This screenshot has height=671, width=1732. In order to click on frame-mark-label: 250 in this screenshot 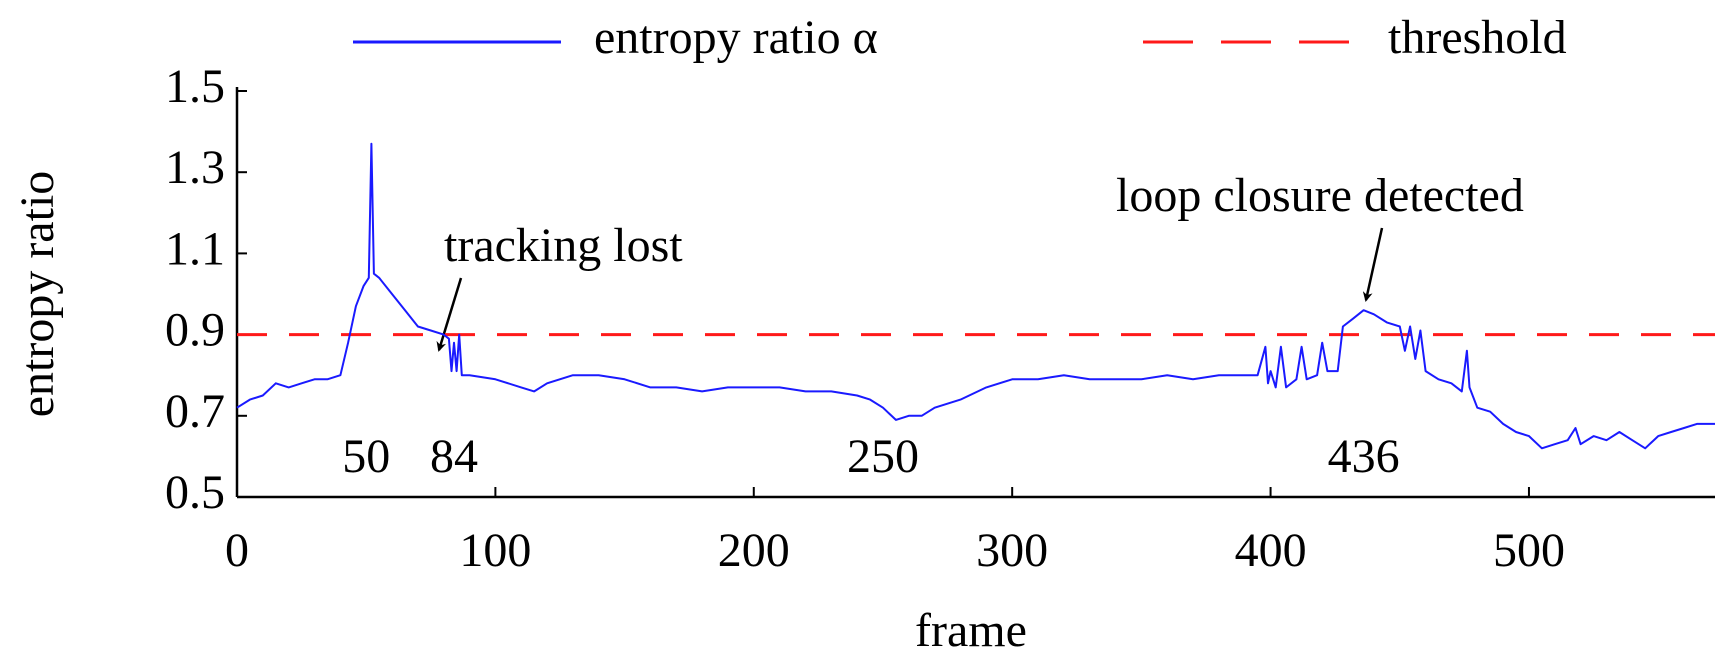, I will do `click(883, 456)`.